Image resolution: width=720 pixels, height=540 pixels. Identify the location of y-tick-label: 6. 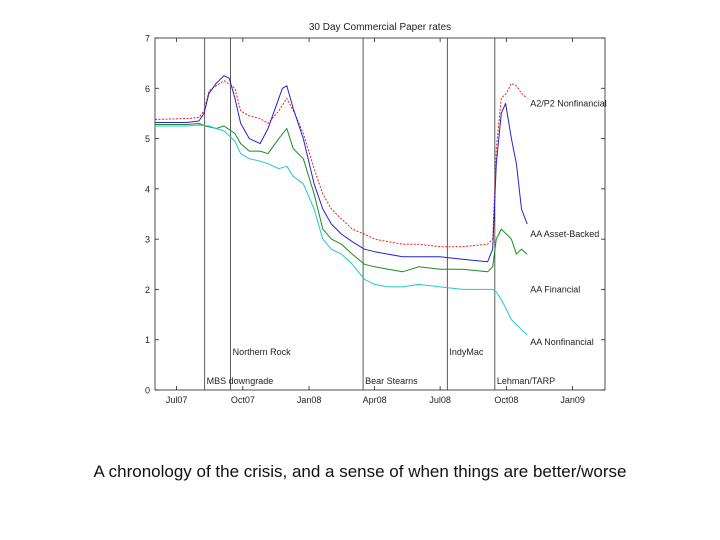
(147, 89).